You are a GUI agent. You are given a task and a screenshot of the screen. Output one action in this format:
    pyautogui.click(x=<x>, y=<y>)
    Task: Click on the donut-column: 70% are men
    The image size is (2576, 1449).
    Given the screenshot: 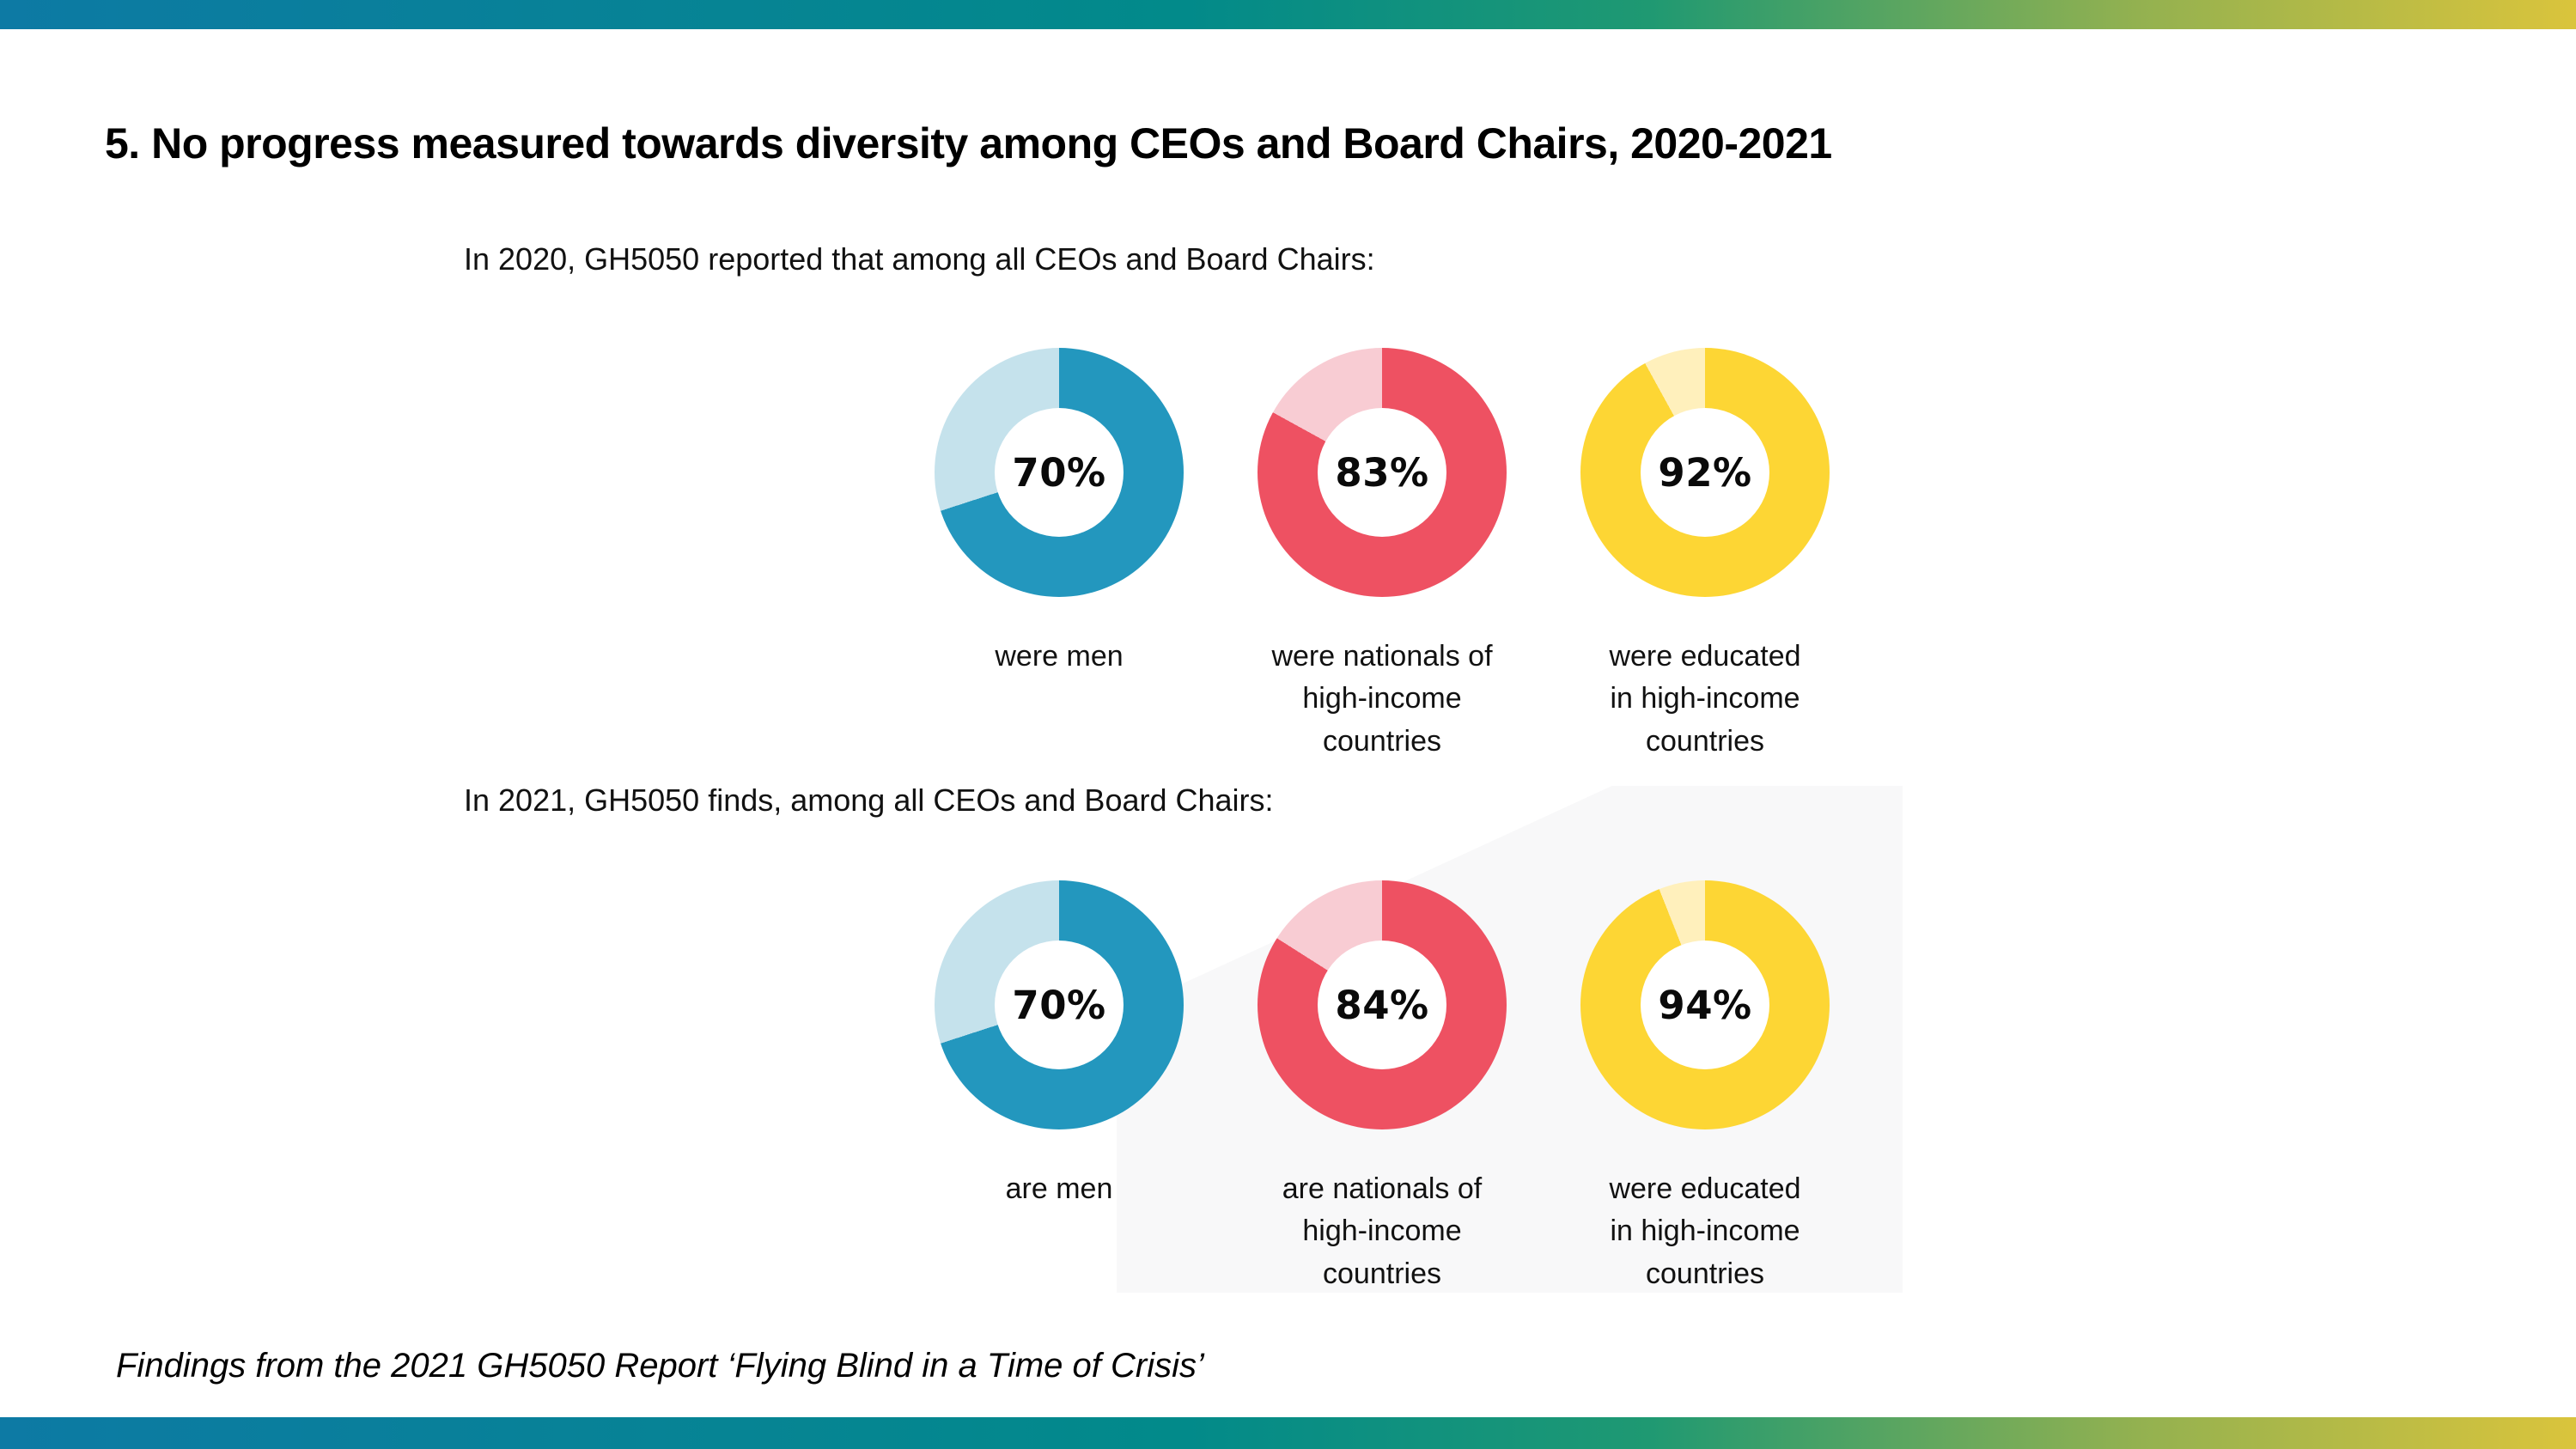 What is the action you would take?
    pyautogui.click(x=1059, y=1087)
    